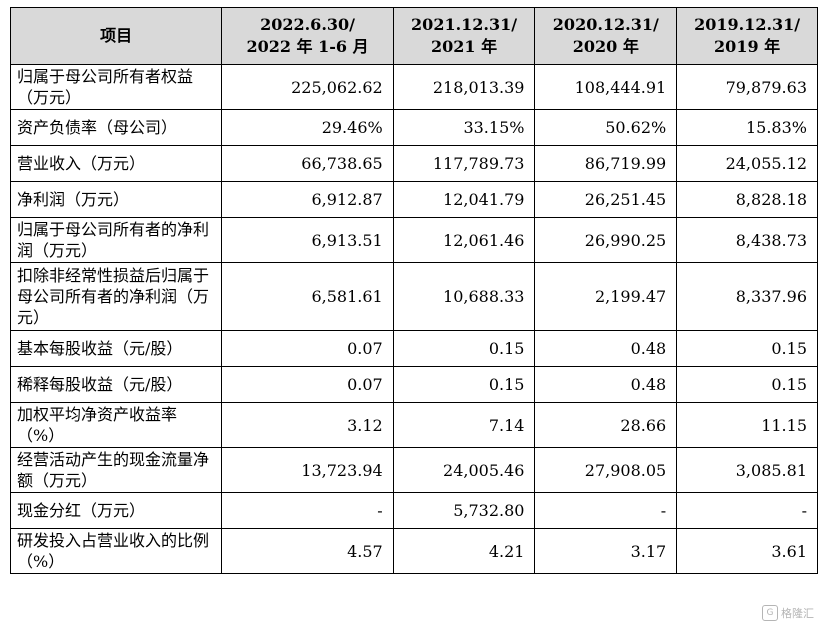 The width and height of the screenshot is (818, 623). What do you see at coordinates (606, 470) in the screenshot?
I see `cell-value: 27,908.05` at bounding box center [606, 470].